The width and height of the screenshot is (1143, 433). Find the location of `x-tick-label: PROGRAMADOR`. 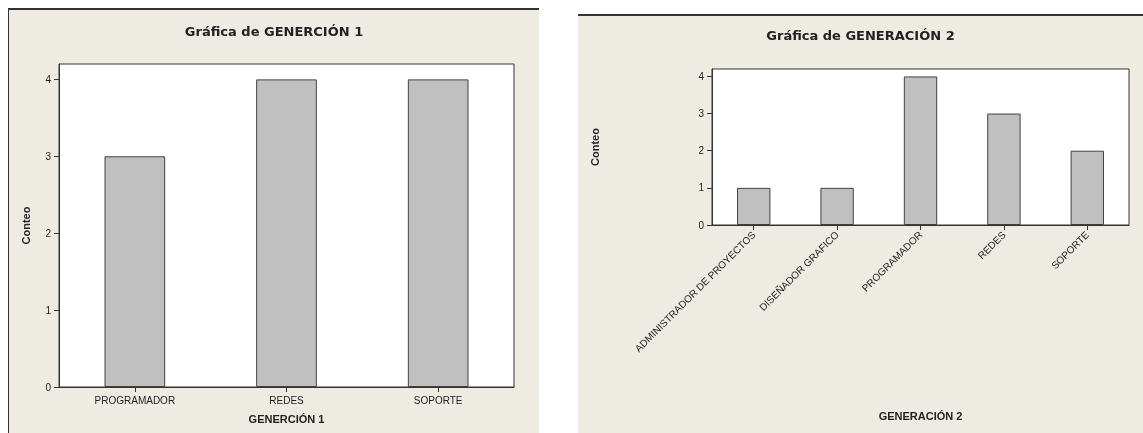

x-tick-label: PROGRAMADOR is located at coordinates (135, 400).